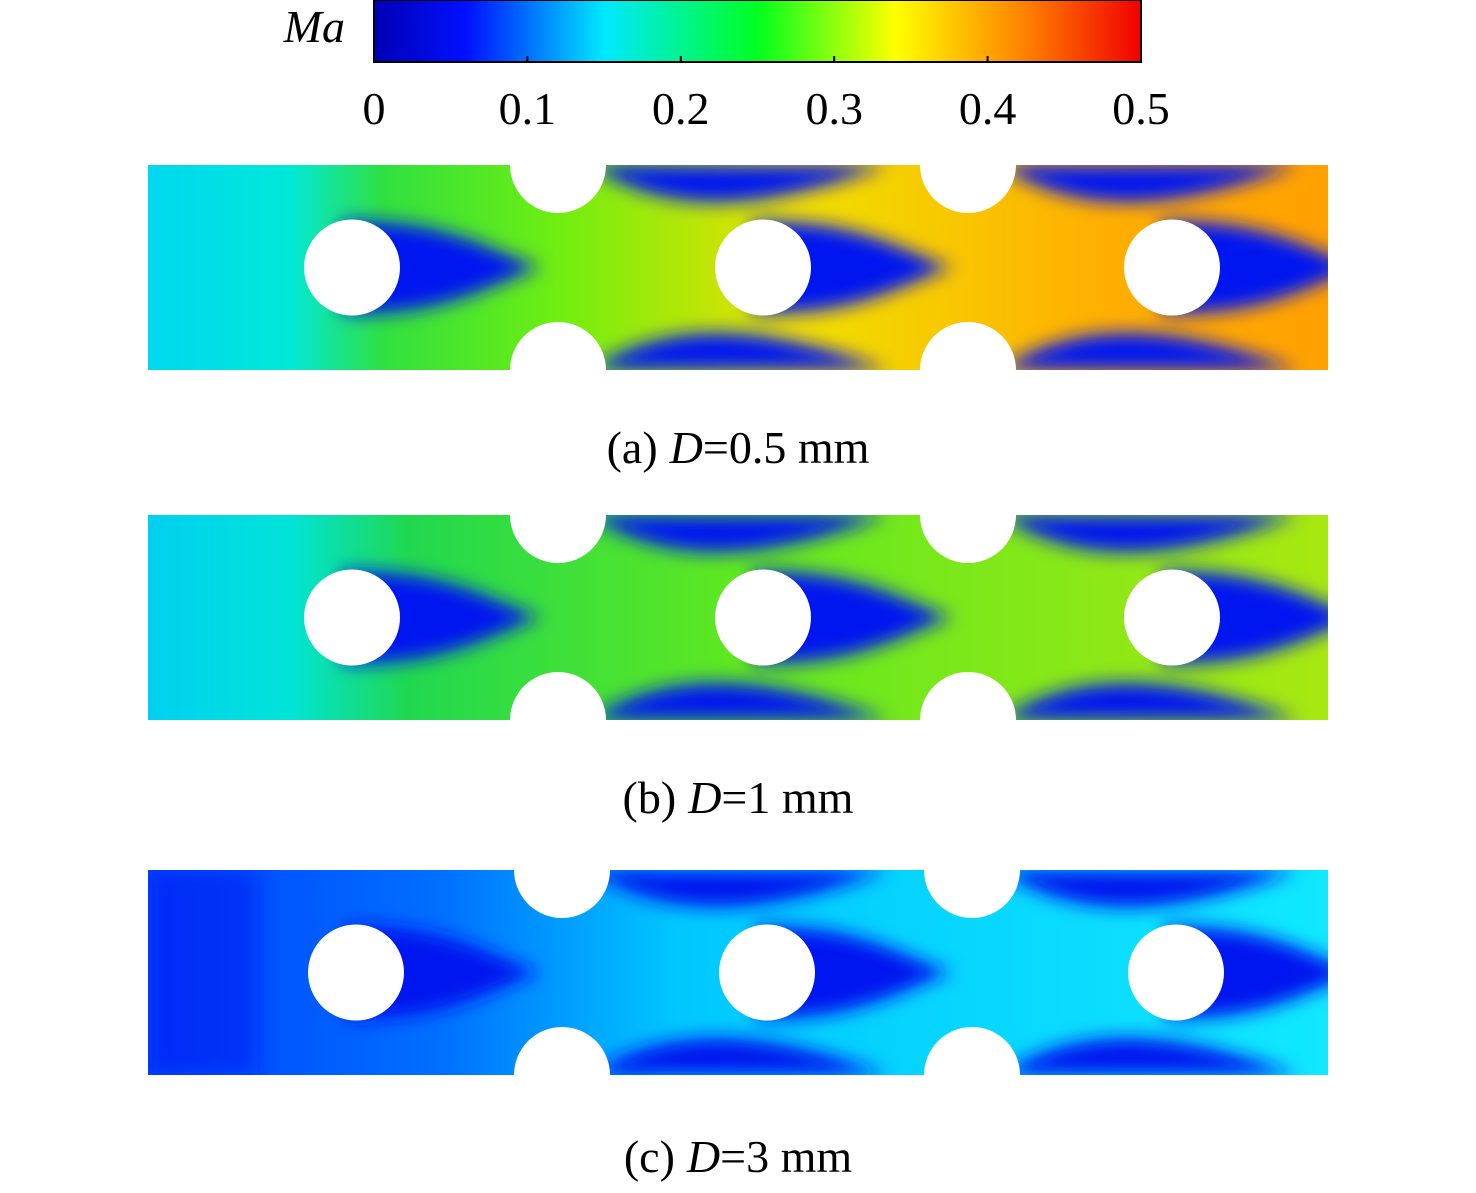 The image size is (1476, 1193). Describe the element at coordinates (314, 26) in the screenshot. I see `colorbar-label: Ma` at that location.